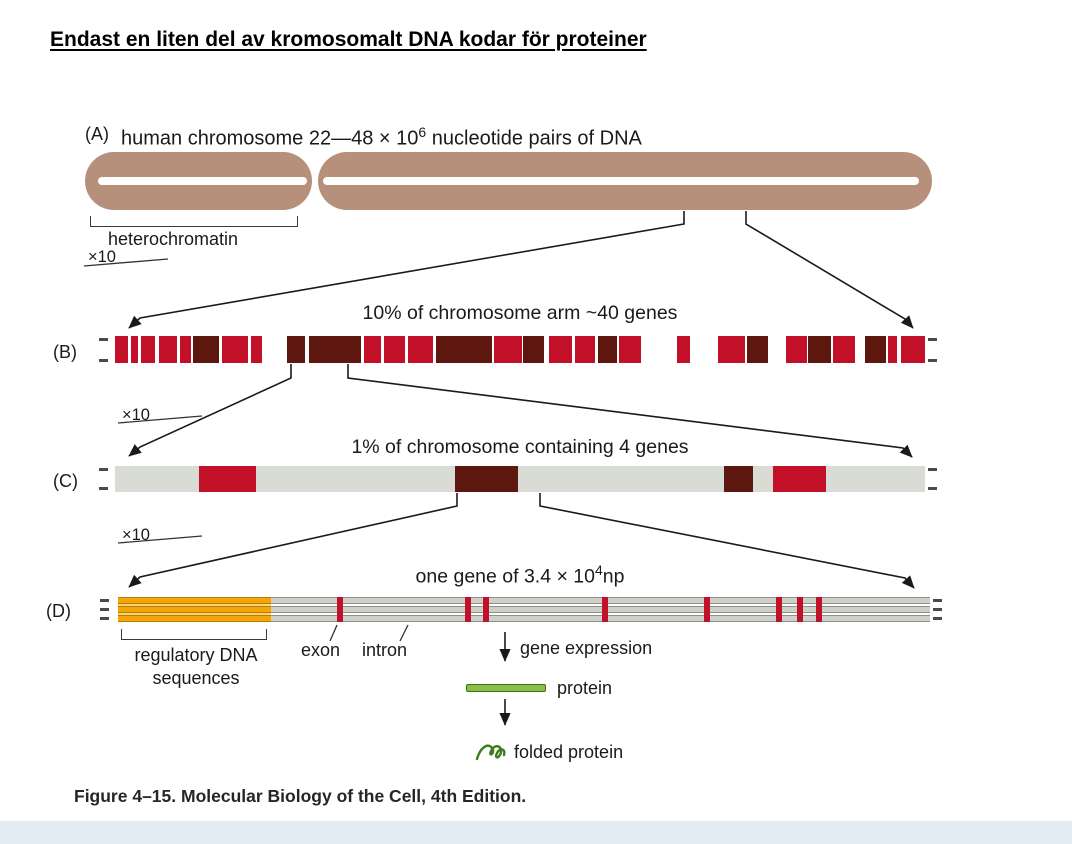 Image resolution: width=1072 pixels, height=844 pixels. Describe the element at coordinates (586, 648) in the screenshot. I see `gene-expression-label: gene expression` at that location.